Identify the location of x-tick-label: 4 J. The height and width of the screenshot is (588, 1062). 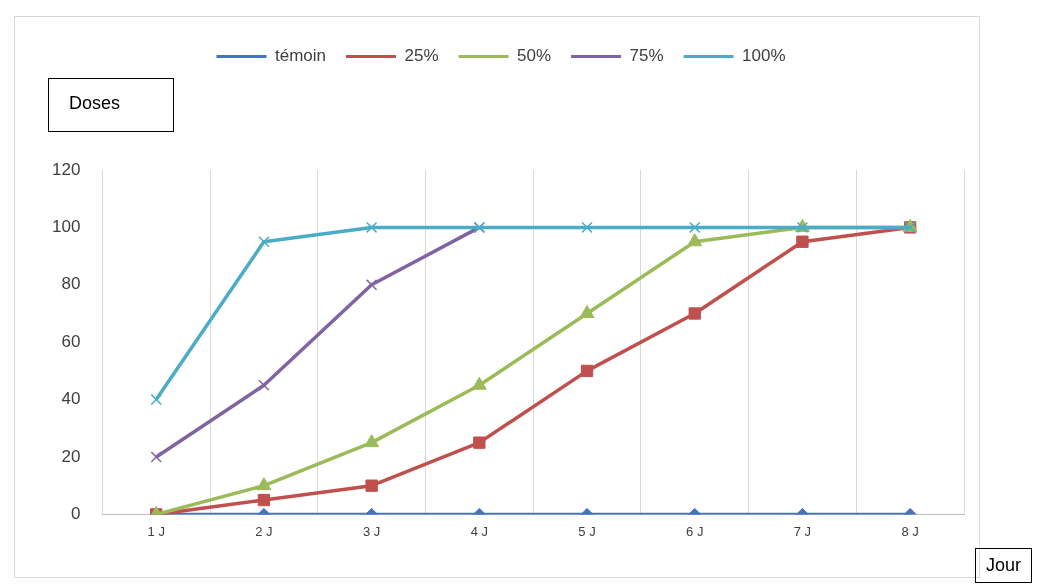
(479, 531).